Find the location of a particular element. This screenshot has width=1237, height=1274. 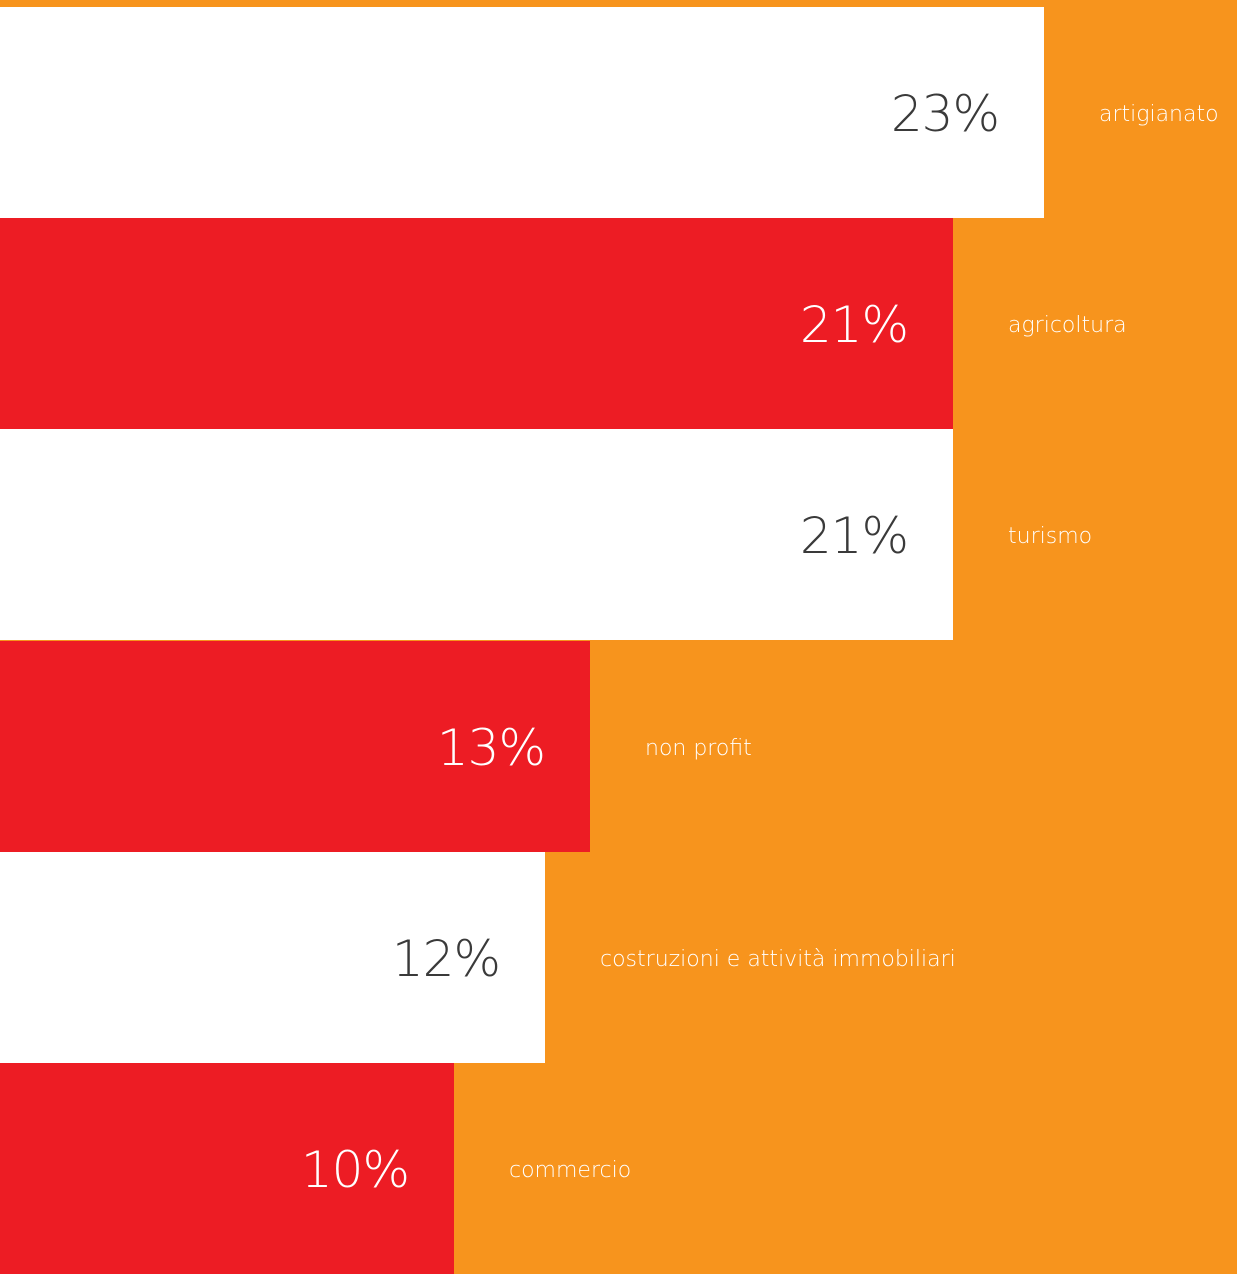

bar-artigianato is located at coordinates (522, 112).